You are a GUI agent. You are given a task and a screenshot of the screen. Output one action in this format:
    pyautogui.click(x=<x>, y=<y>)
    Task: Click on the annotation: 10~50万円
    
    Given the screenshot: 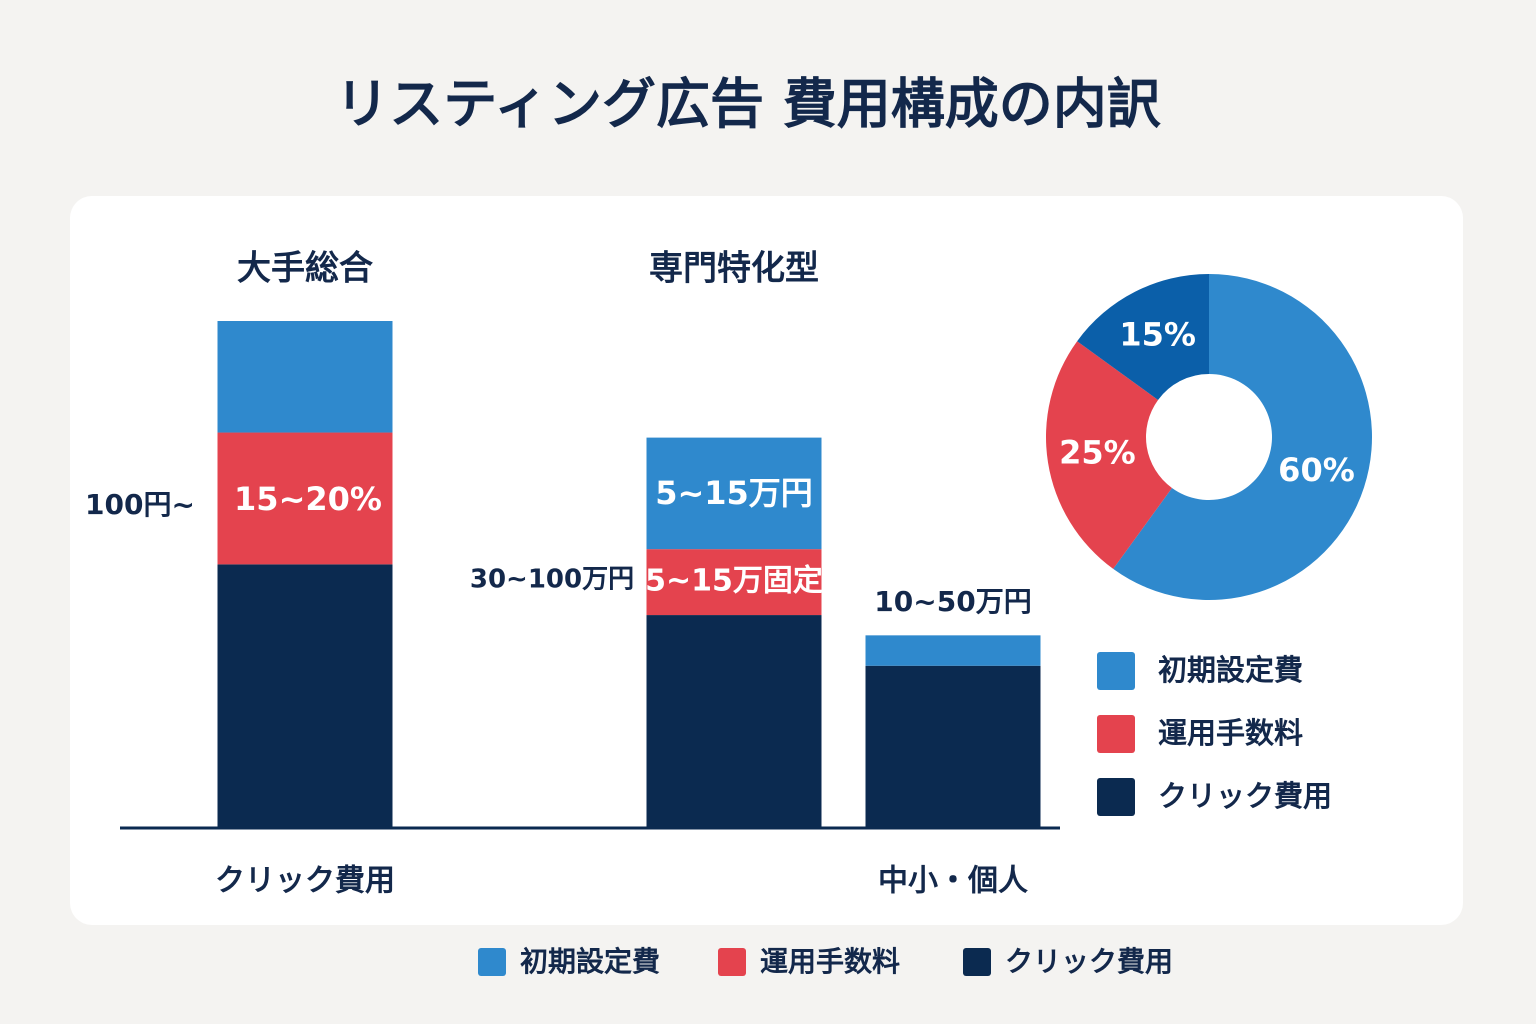 What is the action you would take?
    pyautogui.click(x=952, y=601)
    